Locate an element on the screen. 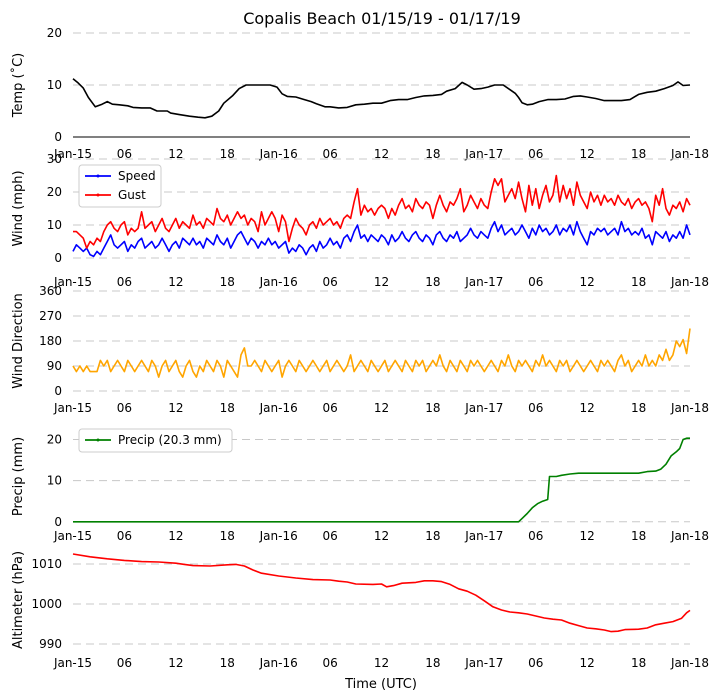 The width and height of the screenshot is (720, 700). temp-series-temp is located at coordinates (381, 98).